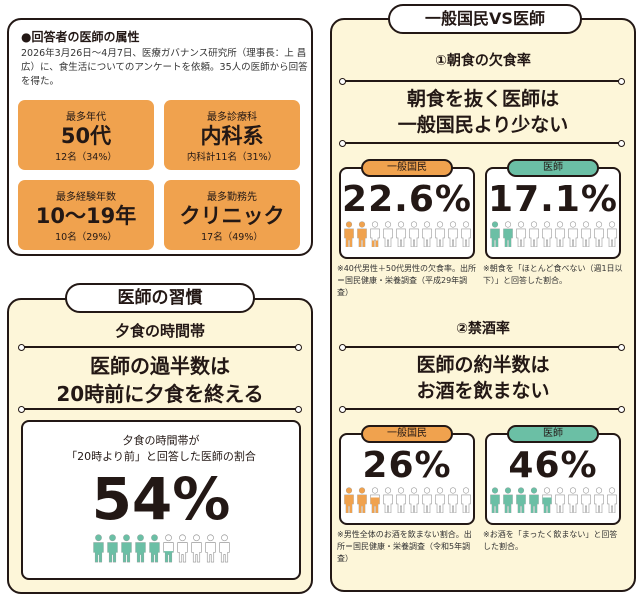 Image resolution: width=640 pixels, height=601 pixels. I want to click on stat-caption: 夕食の時間帯が, so click(161, 440).